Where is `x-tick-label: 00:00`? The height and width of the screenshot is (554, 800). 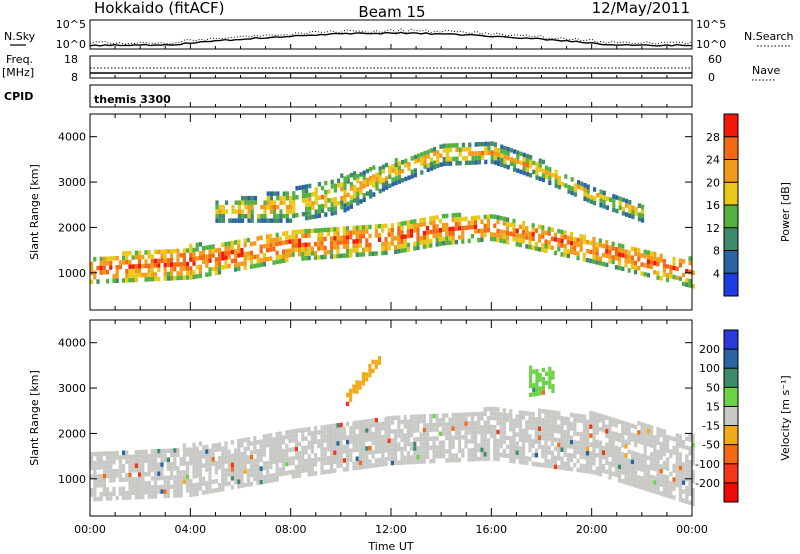 x-tick-label: 00:00 is located at coordinates (692, 529).